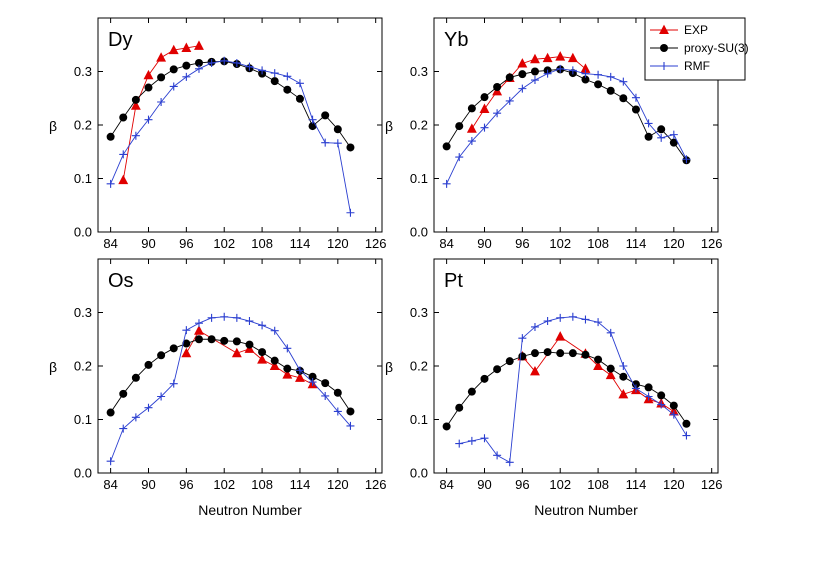  I want to click on x-tick-label: 126, so click(376, 243).